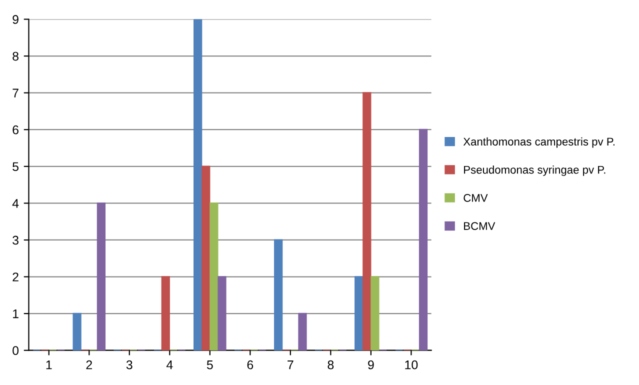 The height and width of the screenshot is (385, 639). Describe the element at coordinates (129, 365) in the screenshot. I see `x-tick-label: 3` at that location.